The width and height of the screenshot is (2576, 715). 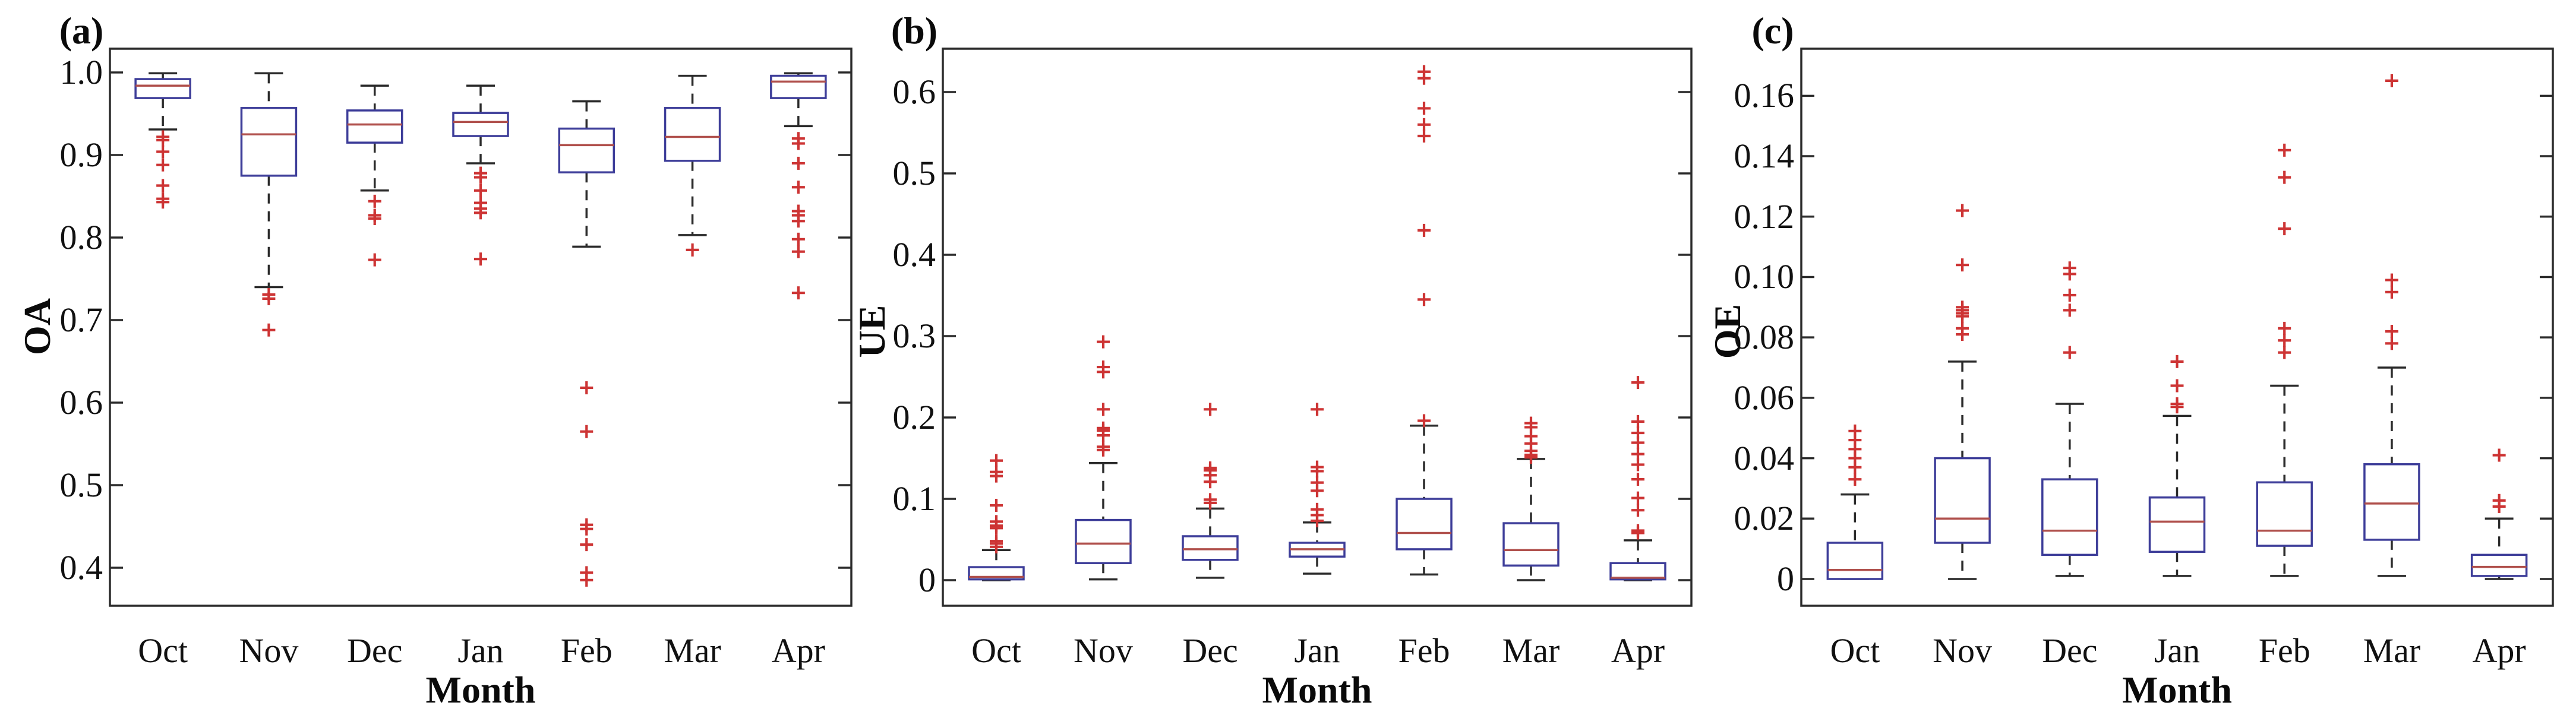 I want to click on y-tick-label: 0.3, so click(x=914, y=336).